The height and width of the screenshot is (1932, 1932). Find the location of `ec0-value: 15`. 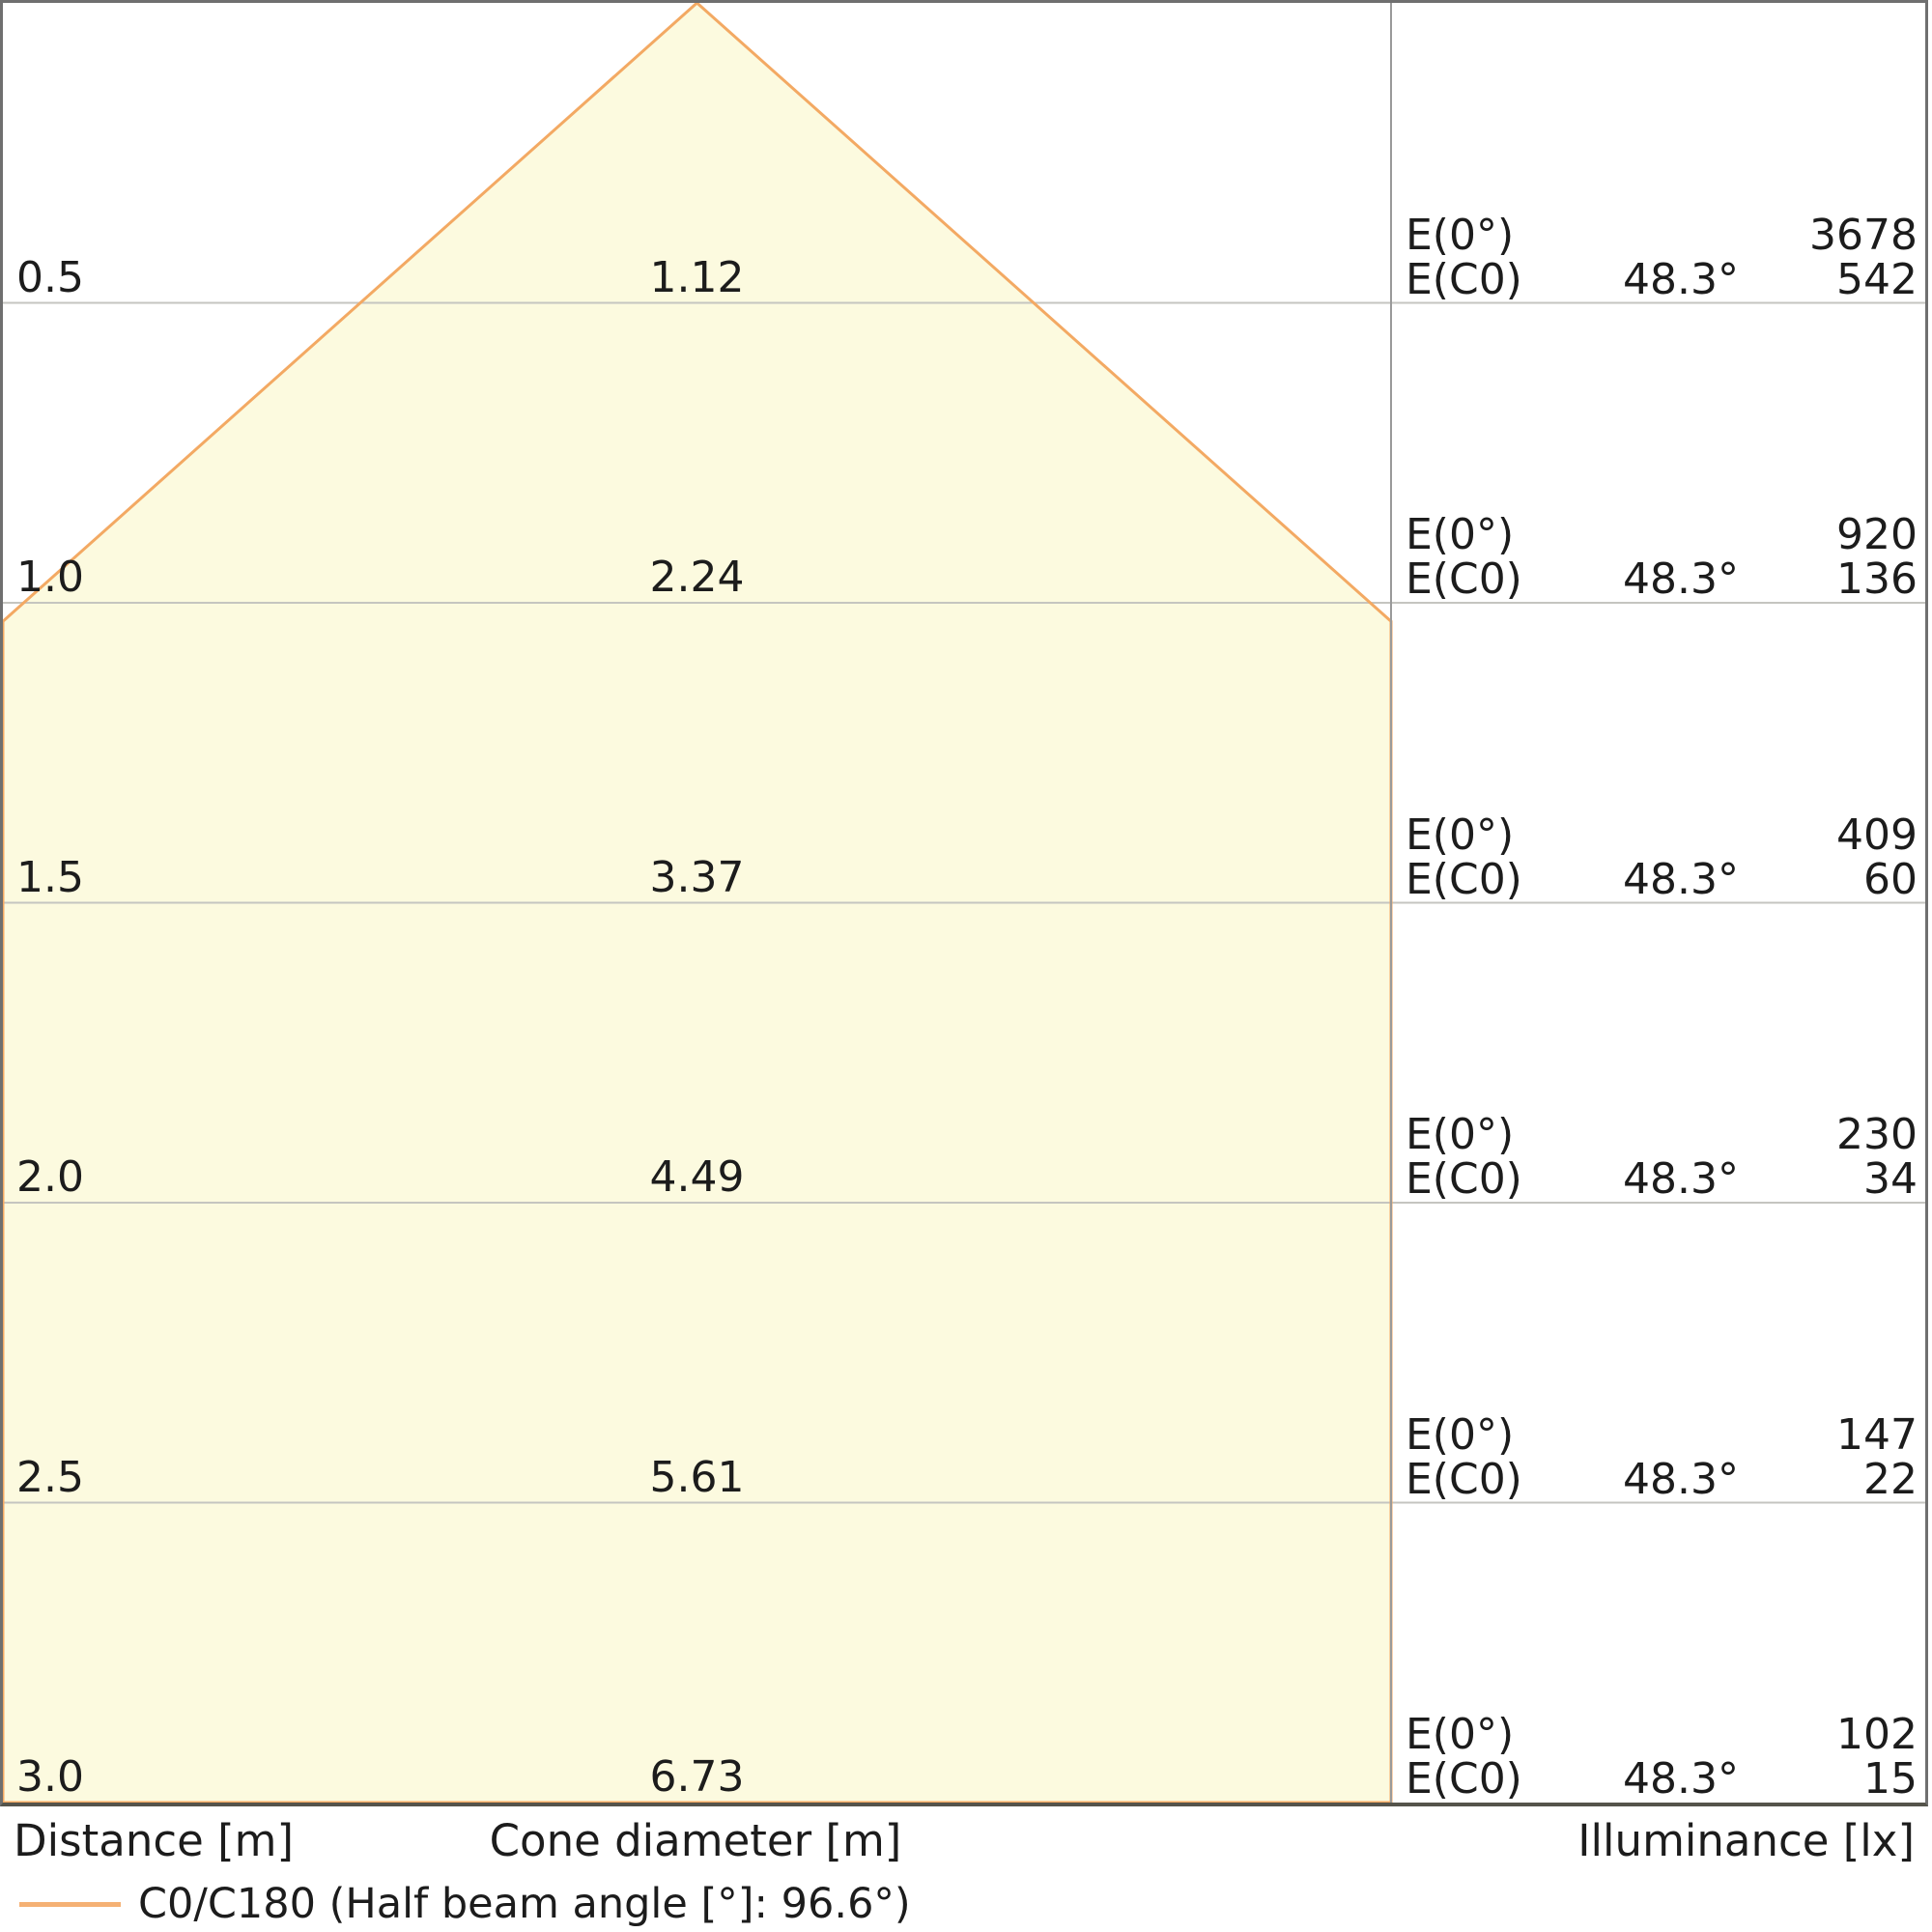

ec0-value: 15 is located at coordinates (1890, 1779).